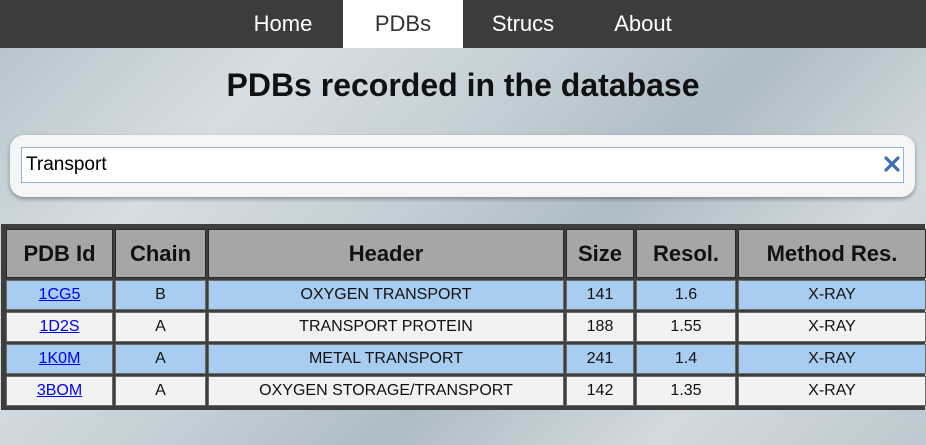 The width and height of the screenshot is (926, 445). Describe the element at coordinates (600, 391) in the screenshot. I see `cell-size: 142` at that location.